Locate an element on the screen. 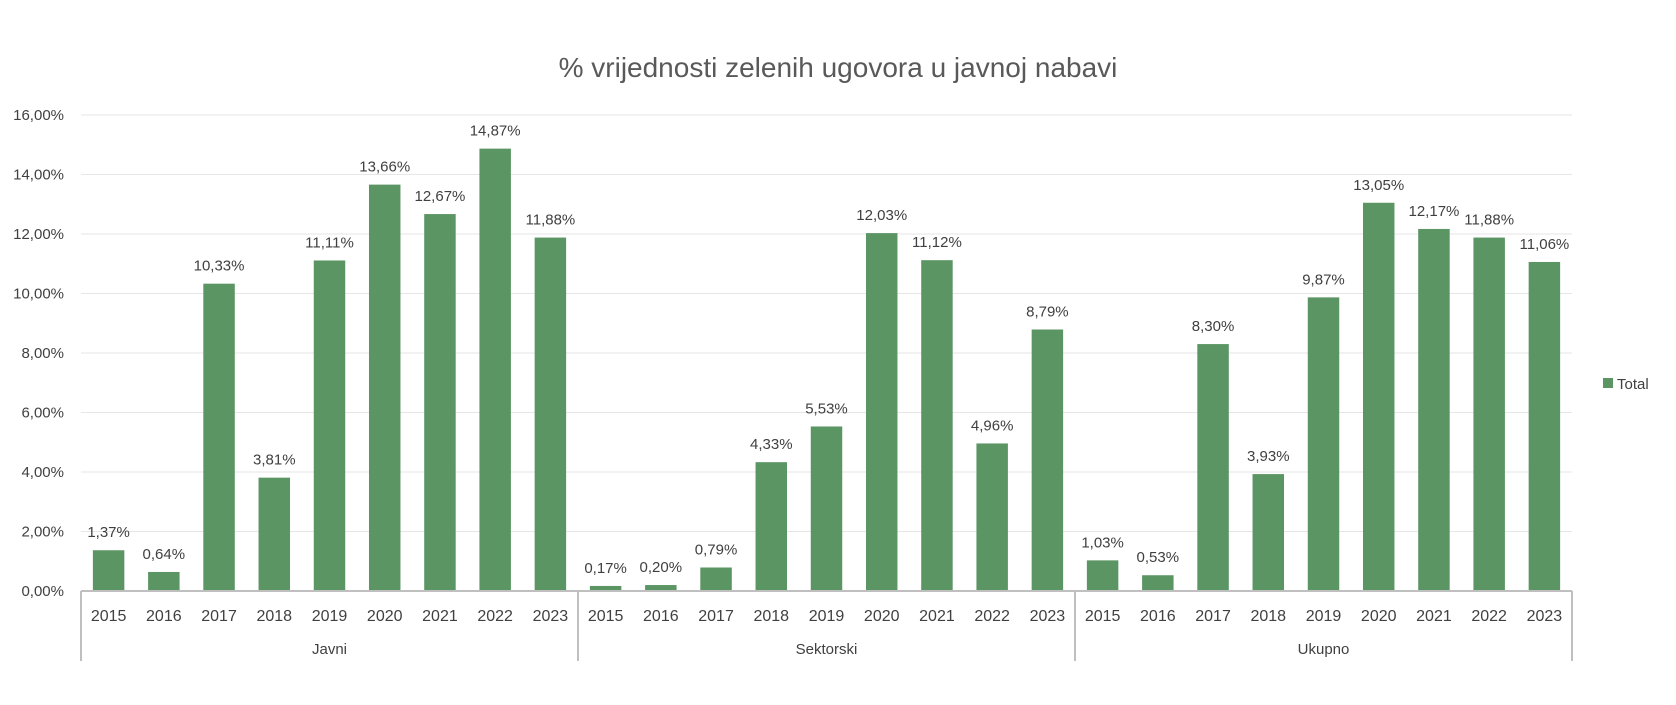  group-label: Javni is located at coordinates (329, 649).